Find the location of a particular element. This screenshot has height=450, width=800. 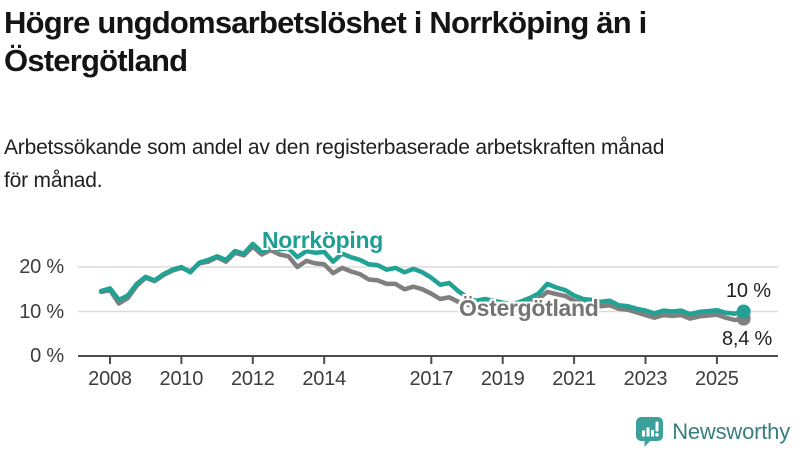

page-subtitle-line2: för månad. is located at coordinates (53, 180).